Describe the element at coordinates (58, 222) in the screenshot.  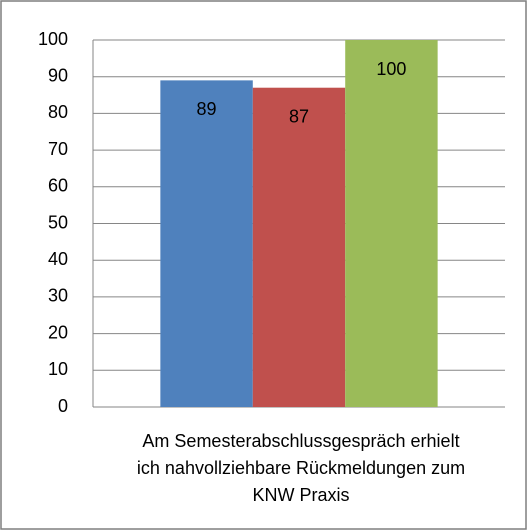
I see `y-tick-label: 50` at that location.